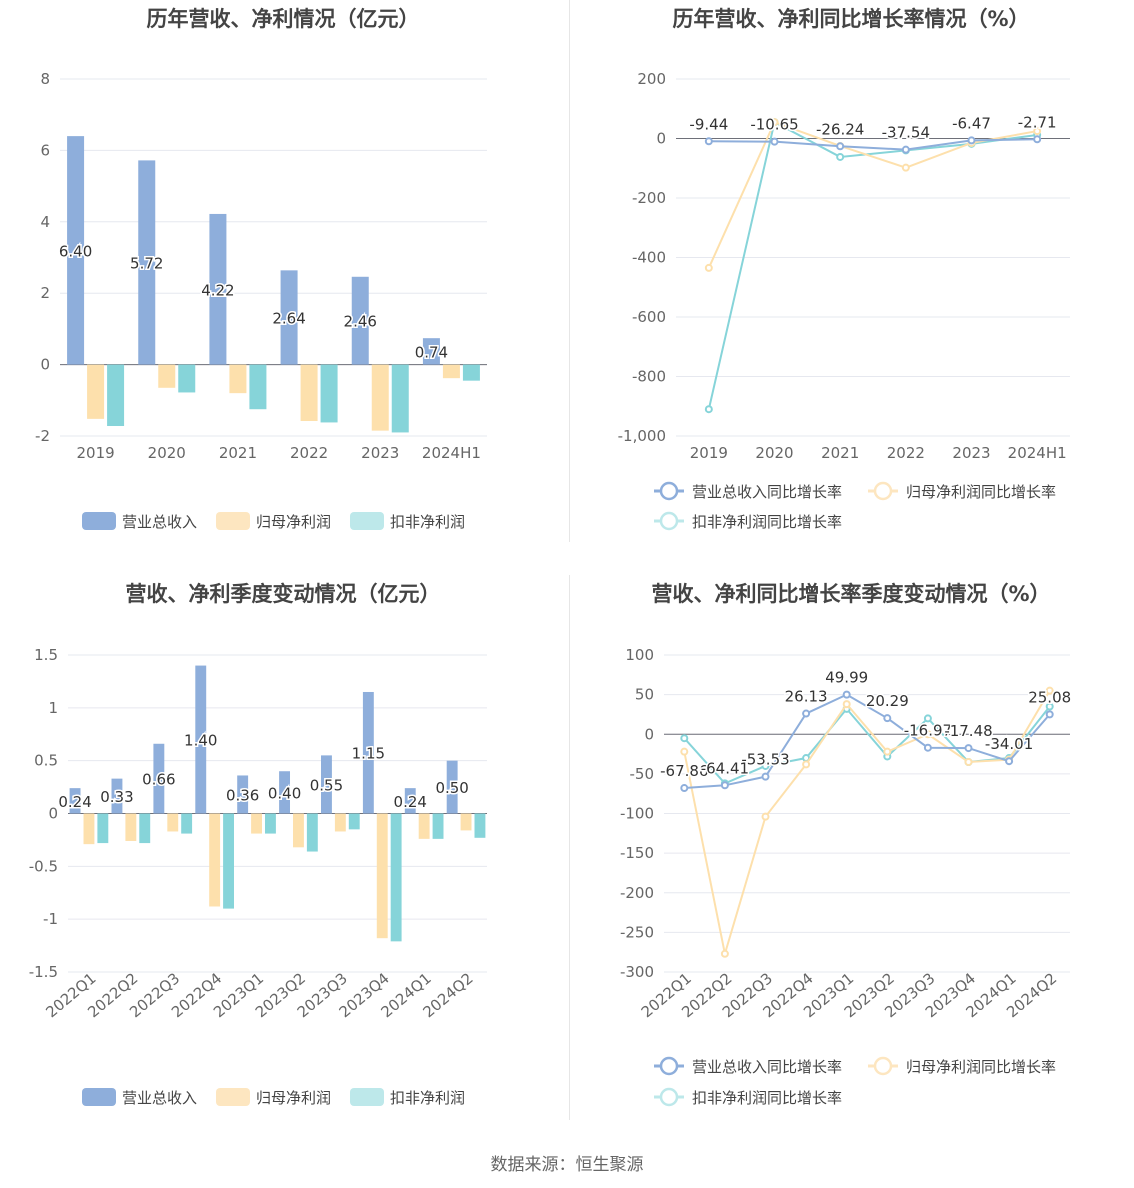 The height and width of the screenshot is (1188, 1134). Describe the element at coordinates (1037, 122) in the screenshot. I see `line-value-label: -2.71` at that location.